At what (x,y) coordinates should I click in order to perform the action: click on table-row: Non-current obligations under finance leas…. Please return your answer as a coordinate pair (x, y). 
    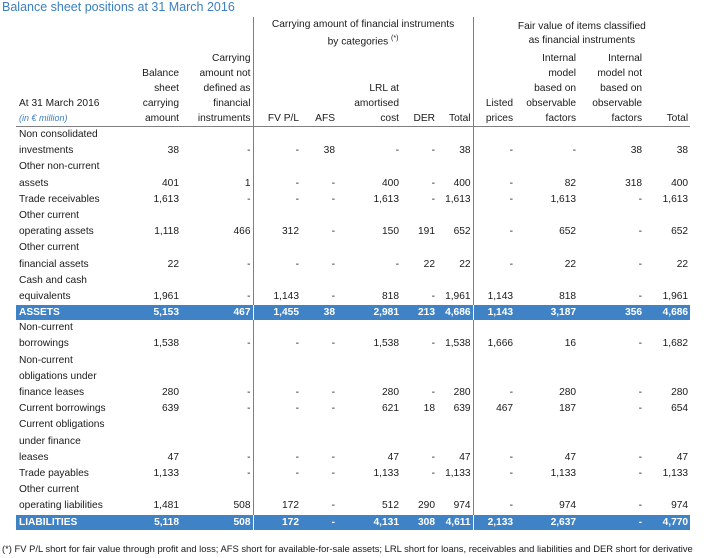
    Looking at the image, I should click on (353, 377).